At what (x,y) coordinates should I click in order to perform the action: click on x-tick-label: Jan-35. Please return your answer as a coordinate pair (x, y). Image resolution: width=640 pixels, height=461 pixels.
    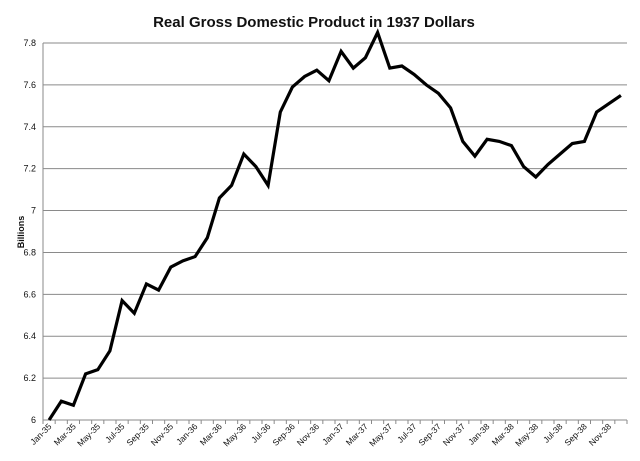
    Looking at the image, I should click on (41, 434).